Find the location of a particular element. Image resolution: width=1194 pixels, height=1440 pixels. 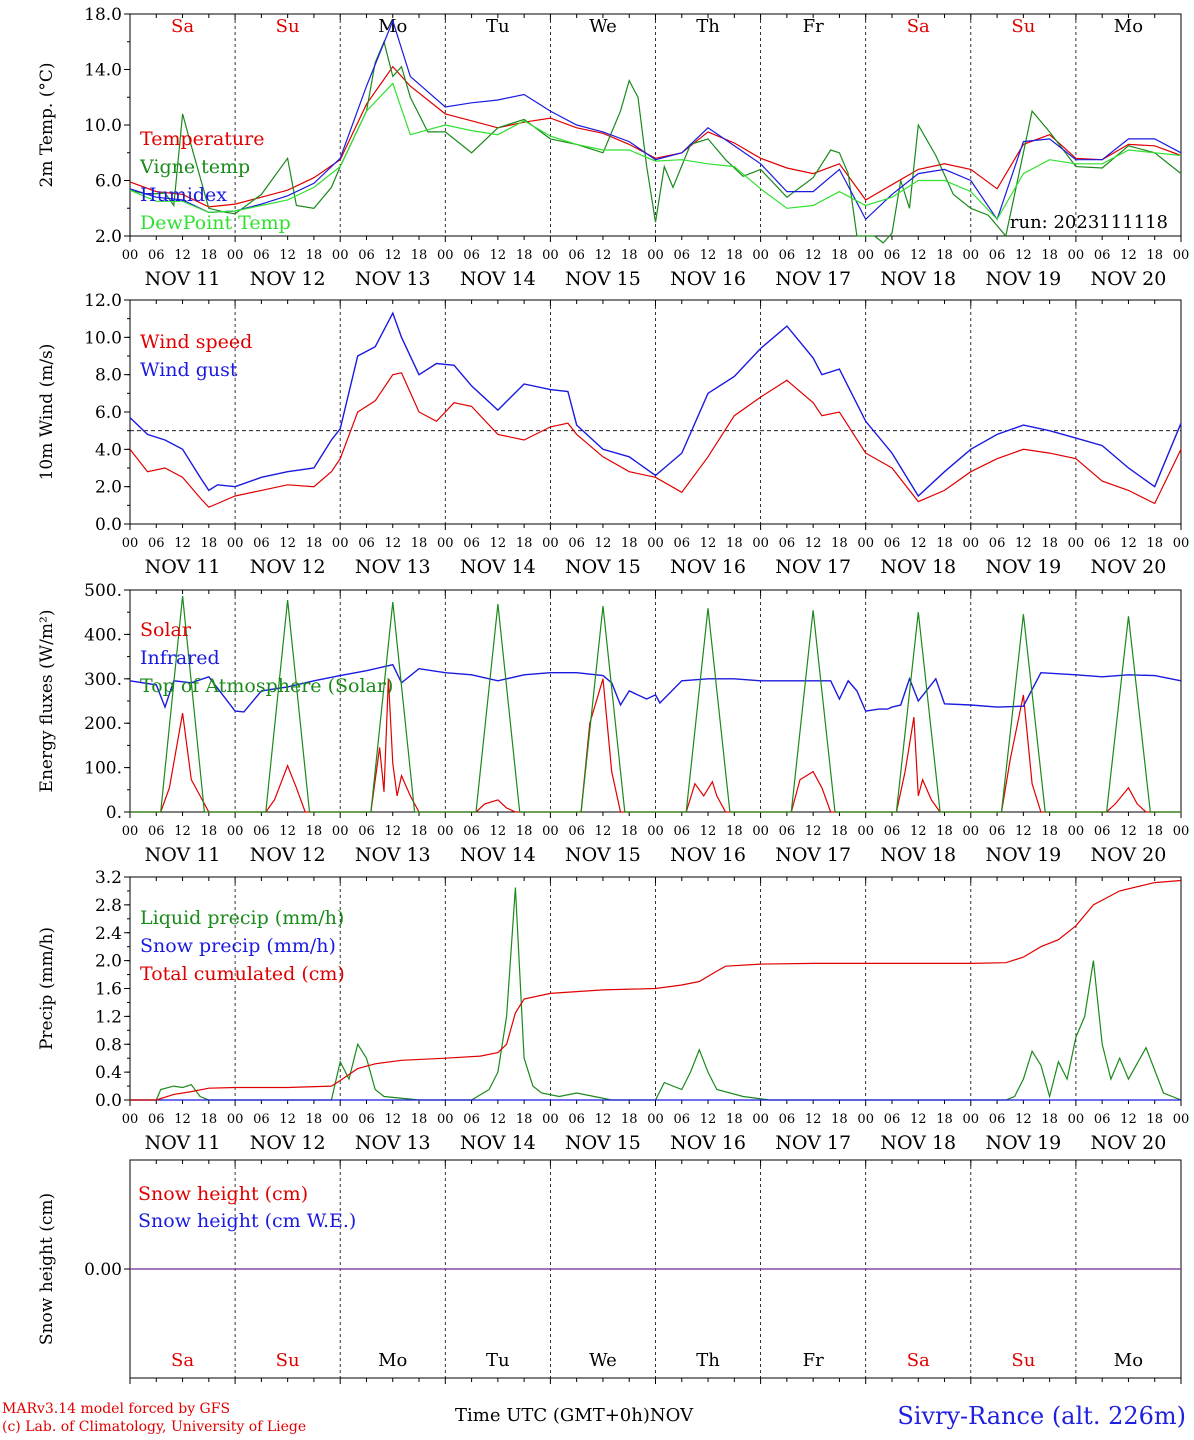

station-name: Sivry-Rance (alt. 226m) is located at coordinates (1041, 1416).